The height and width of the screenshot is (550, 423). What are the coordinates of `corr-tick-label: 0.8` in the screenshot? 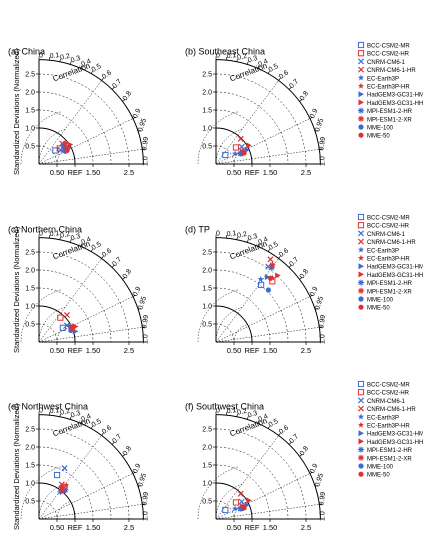 It's located at (128, 96).